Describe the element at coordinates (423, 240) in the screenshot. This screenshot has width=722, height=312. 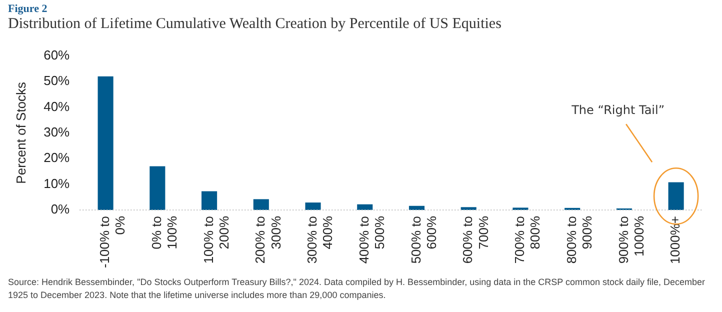
I see `x-tick-label: 500% to 600%` at that location.